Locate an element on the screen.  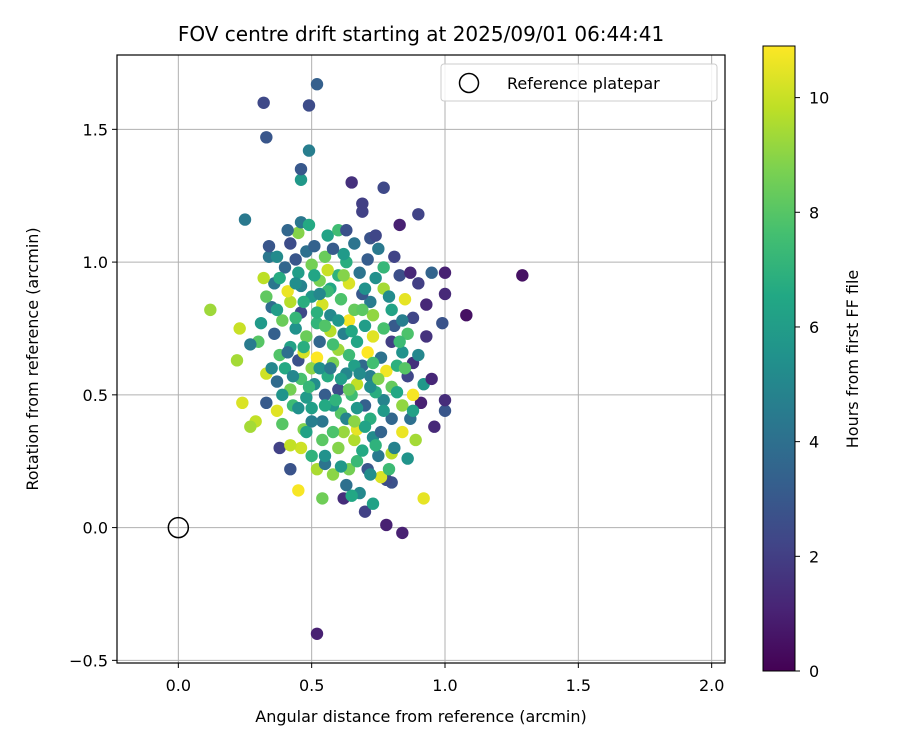
y-tick-label: 1.5 is located at coordinates (95, 129).